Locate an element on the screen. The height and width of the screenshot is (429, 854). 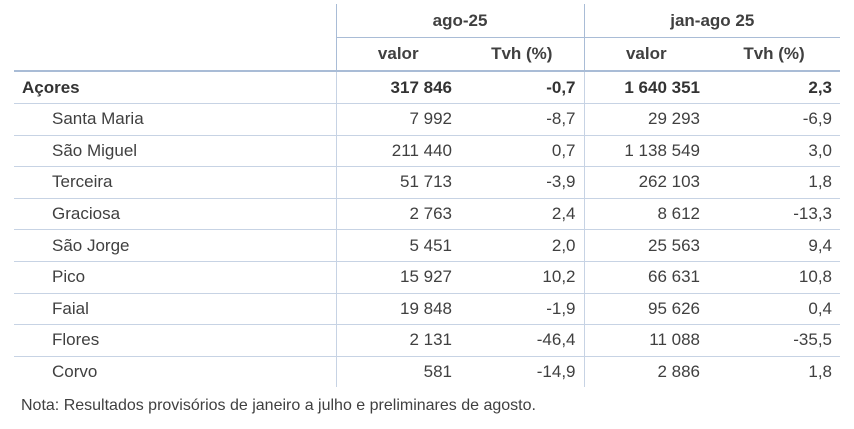
cell-tvh-month: -46,4 is located at coordinates (522, 340).